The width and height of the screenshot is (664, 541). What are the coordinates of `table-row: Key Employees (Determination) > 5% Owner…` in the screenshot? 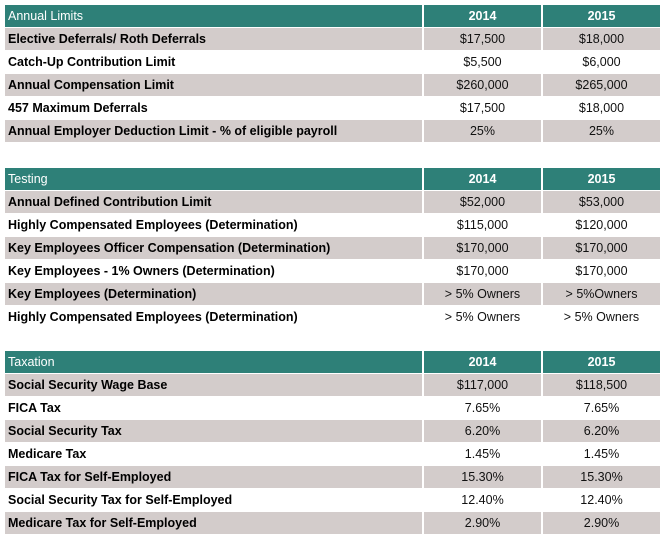 It's located at (332, 294).